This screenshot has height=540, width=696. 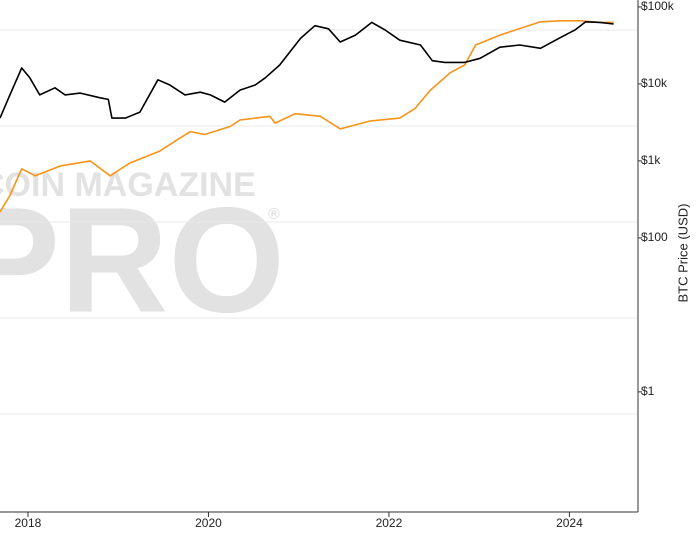 I want to click on x-tick-label: 2018, so click(x=28, y=523).